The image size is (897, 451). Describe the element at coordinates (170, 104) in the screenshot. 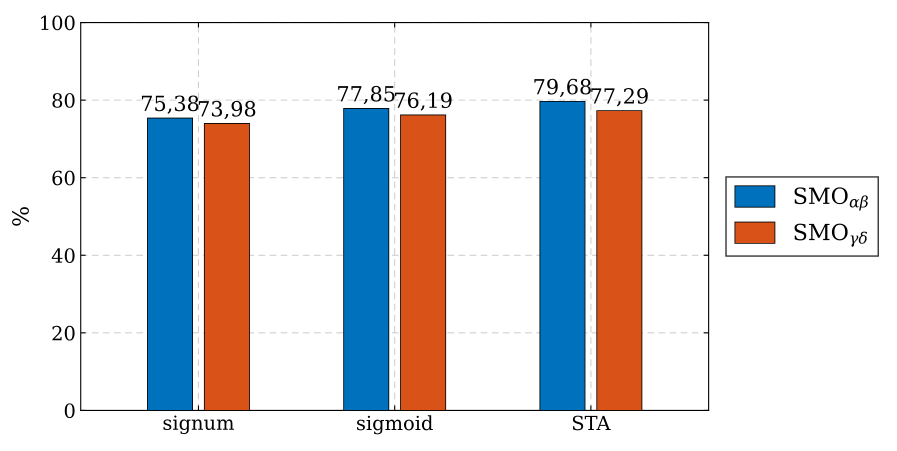

I see `data-label: 75,38` at that location.